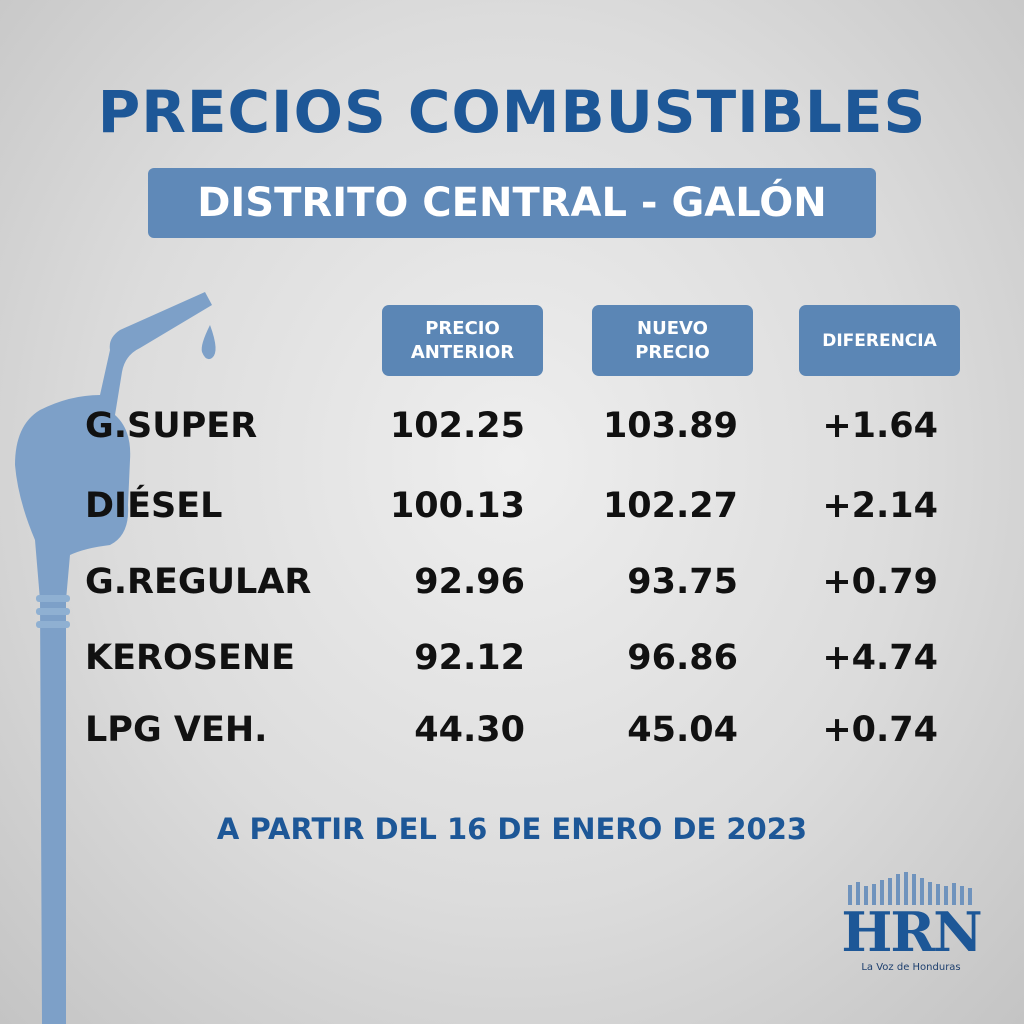 The width and height of the screenshot is (1024, 1024). Describe the element at coordinates (469, 582) in the screenshot. I see `price: 92.96` at that location.